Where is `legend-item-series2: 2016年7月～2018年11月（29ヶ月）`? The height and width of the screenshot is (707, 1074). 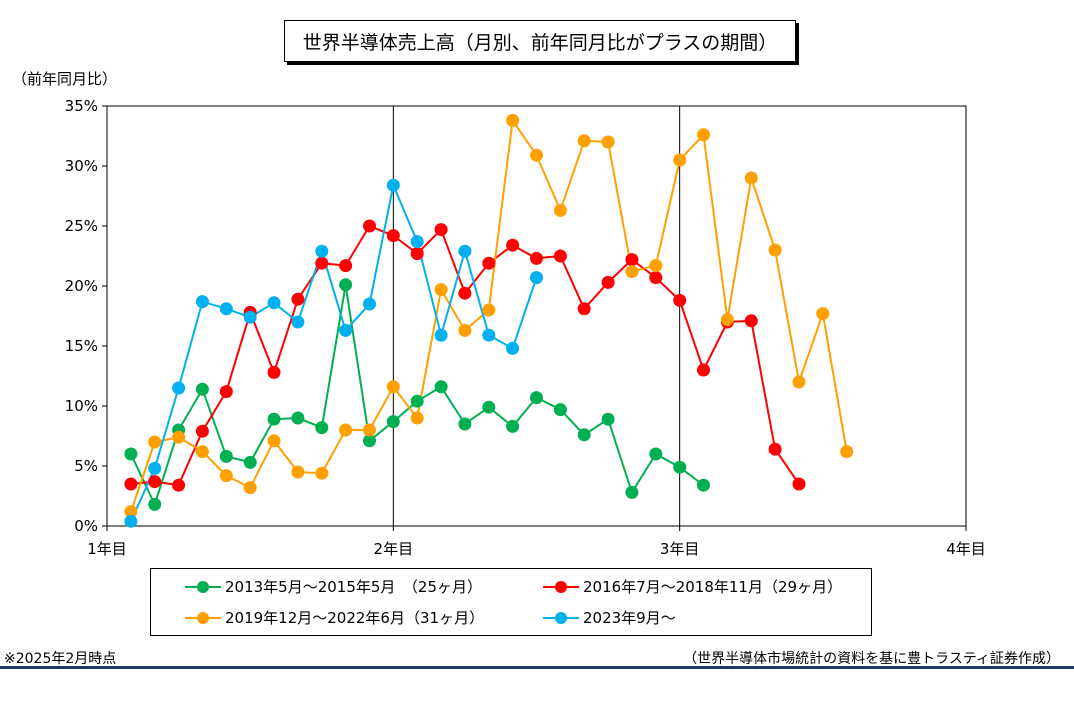 legend-item-series2: 2016年7月～2018年11月（29ヶ月） is located at coordinates (692, 586).